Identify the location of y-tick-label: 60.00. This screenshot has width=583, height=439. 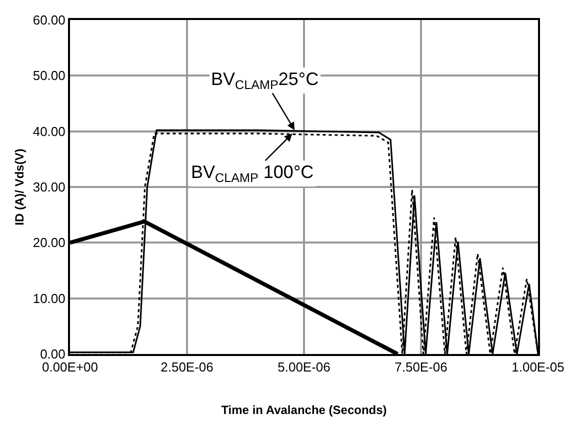
(49, 20).